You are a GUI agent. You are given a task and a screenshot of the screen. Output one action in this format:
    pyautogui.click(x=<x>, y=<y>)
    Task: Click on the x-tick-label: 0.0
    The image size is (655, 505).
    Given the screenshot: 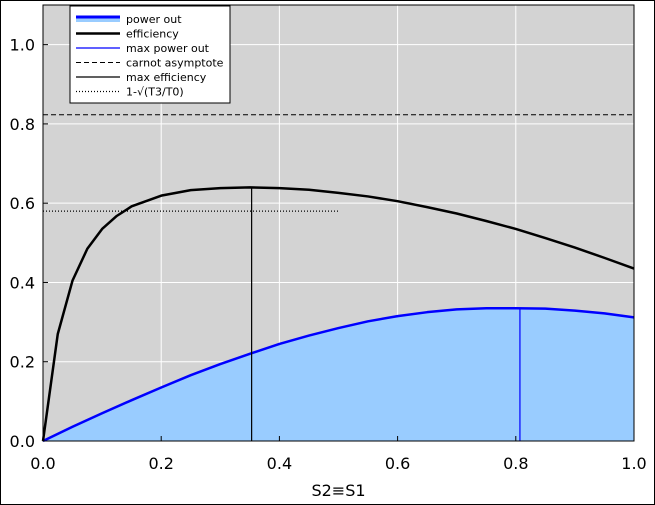 What is the action you would take?
    pyautogui.click(x=42, y=463)
    